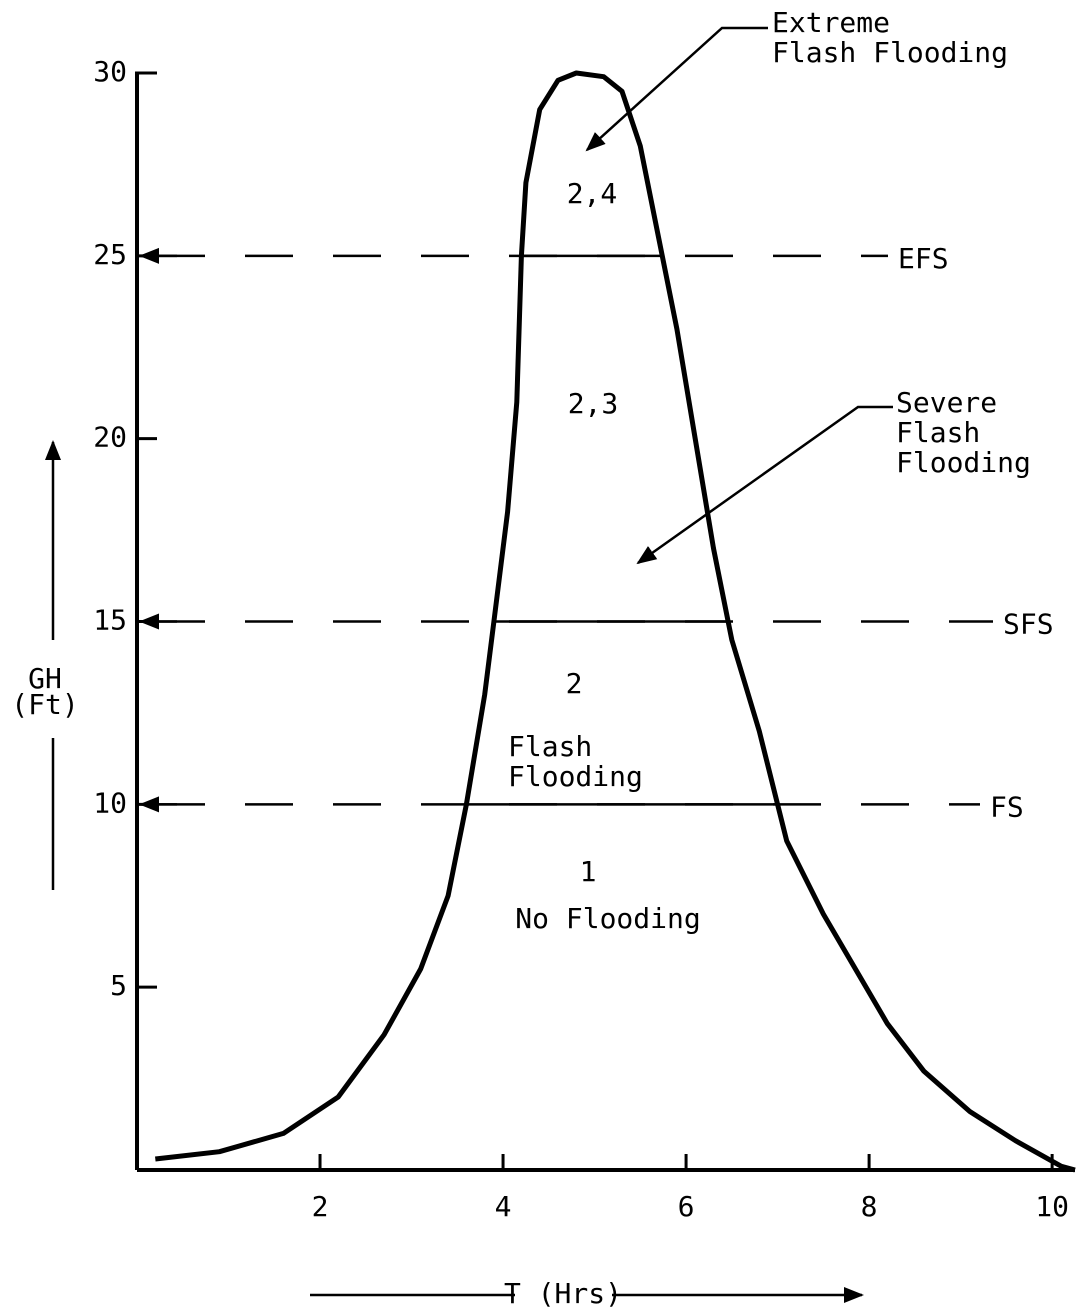 Image resolution: width=1077 pixels, height=1313 pixels. What do you see at coordinates (890, 52) in the screenshot?
I see `annotation: Flash Flooding` at bounding box center [890, 52].